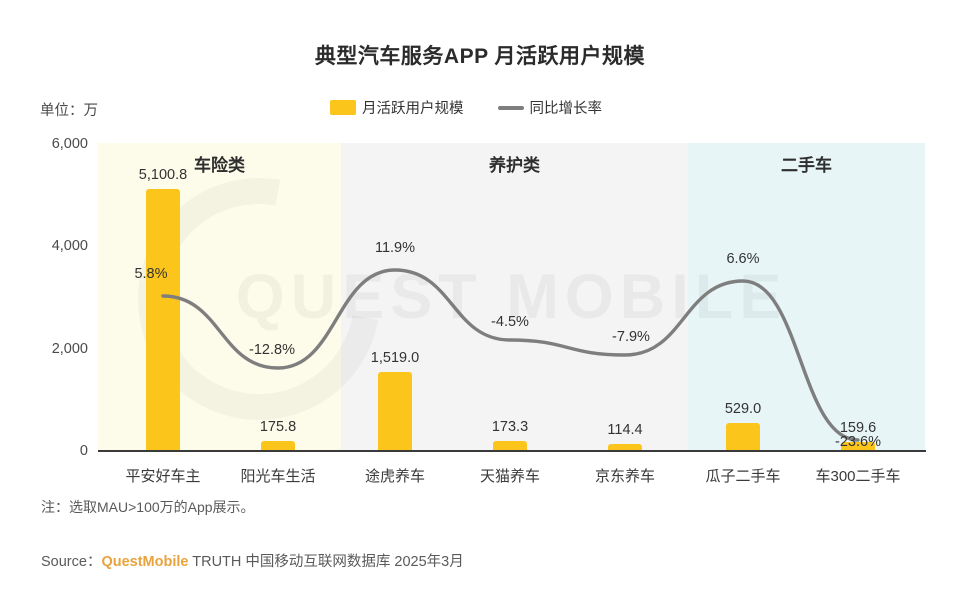 Image resolution: width=960 pixels, height=590 pixels. Describe the element at coordinates (510, 107) in the screenshot. I see `legend-swatch-line-icon` at that location.